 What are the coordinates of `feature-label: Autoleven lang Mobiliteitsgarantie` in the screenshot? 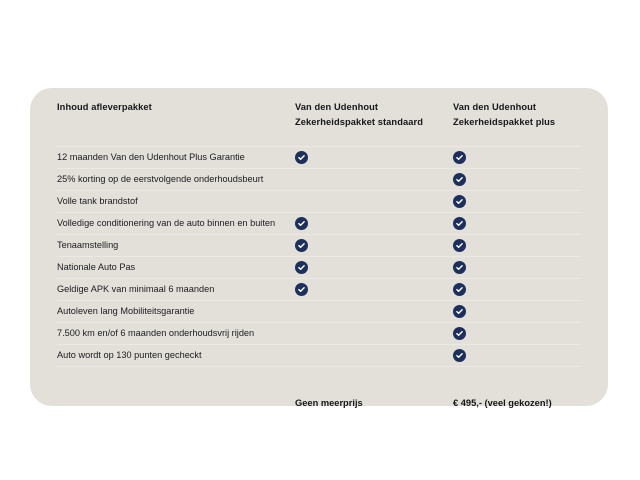 It's located at (126, 311).